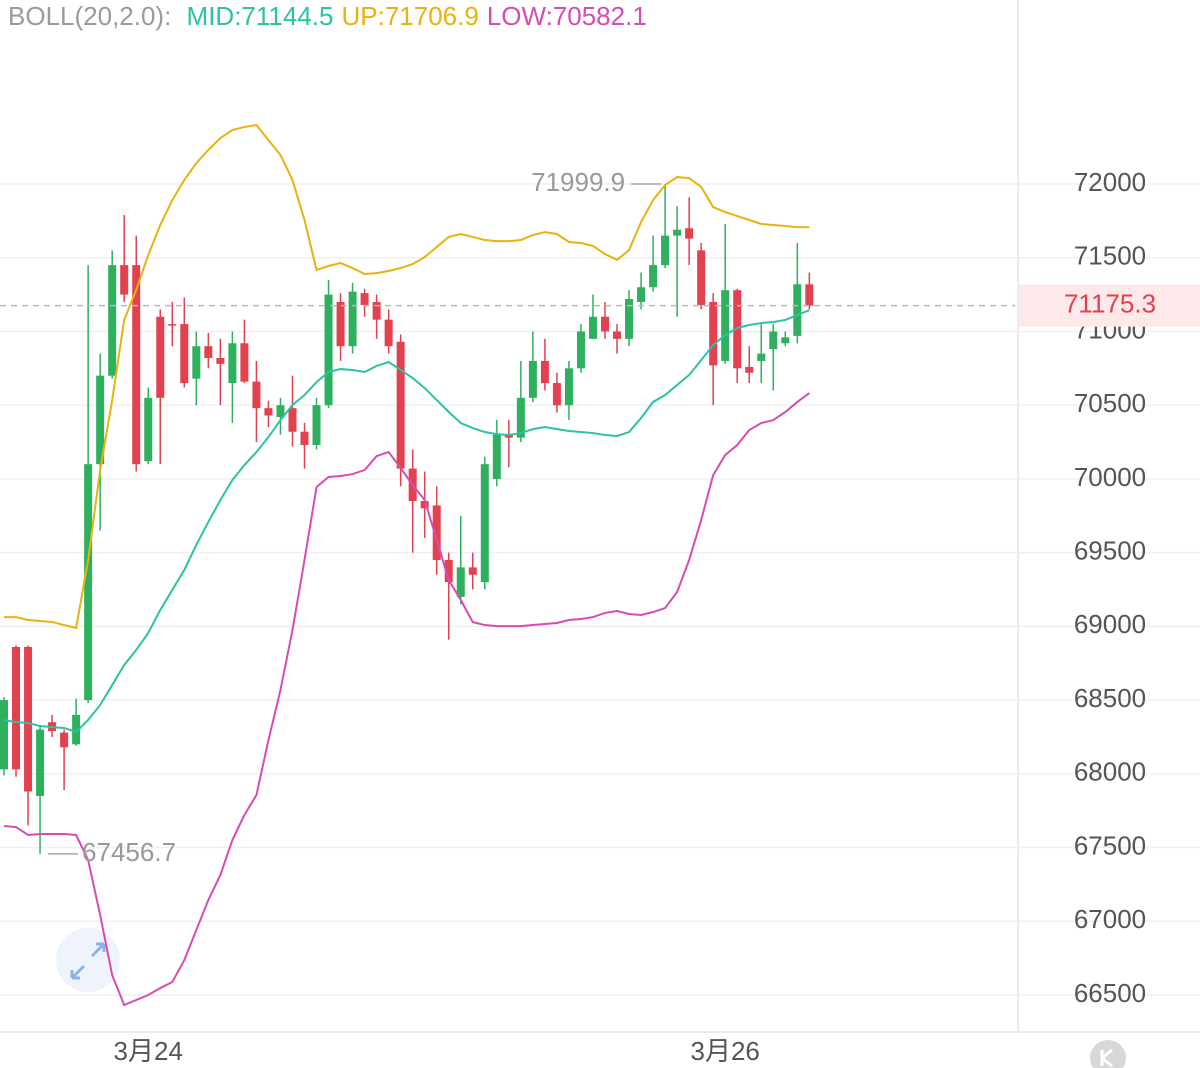  What do you see at coordinates (1110, 551) in the screenshot?
I see `y-tick-label: 69500` at bounding box center [1110, 551].